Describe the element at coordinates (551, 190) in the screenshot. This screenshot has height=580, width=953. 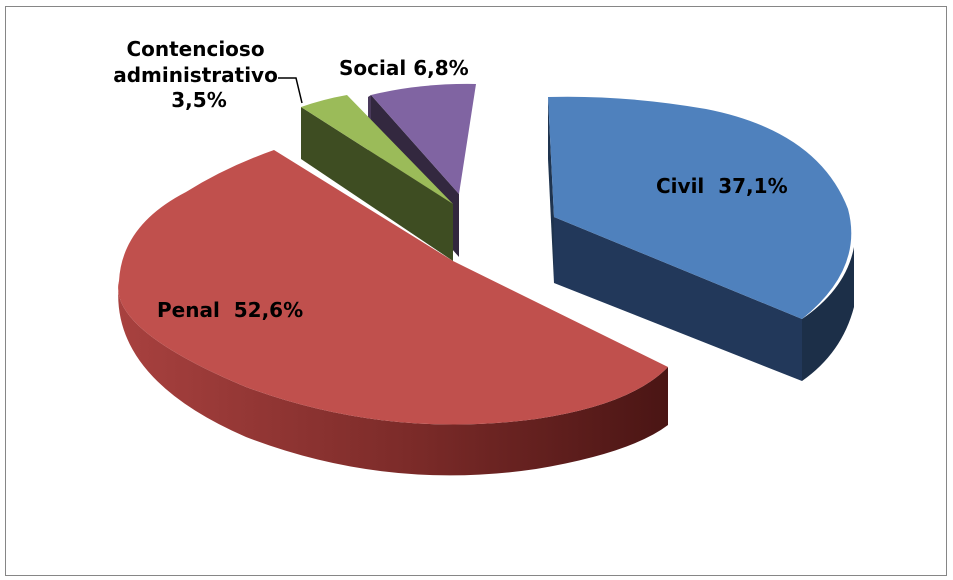
I see `slice-civil-side-inner` at that location.